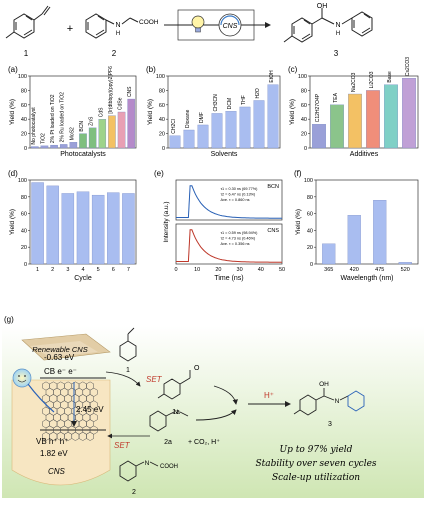 The image size is (426, 505). I want to click on bcn-legend: BCN, so click(273, 187).